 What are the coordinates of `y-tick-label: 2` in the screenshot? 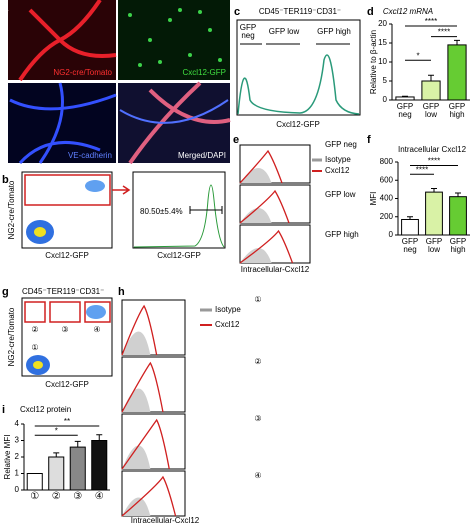 It's located at (17, 456).